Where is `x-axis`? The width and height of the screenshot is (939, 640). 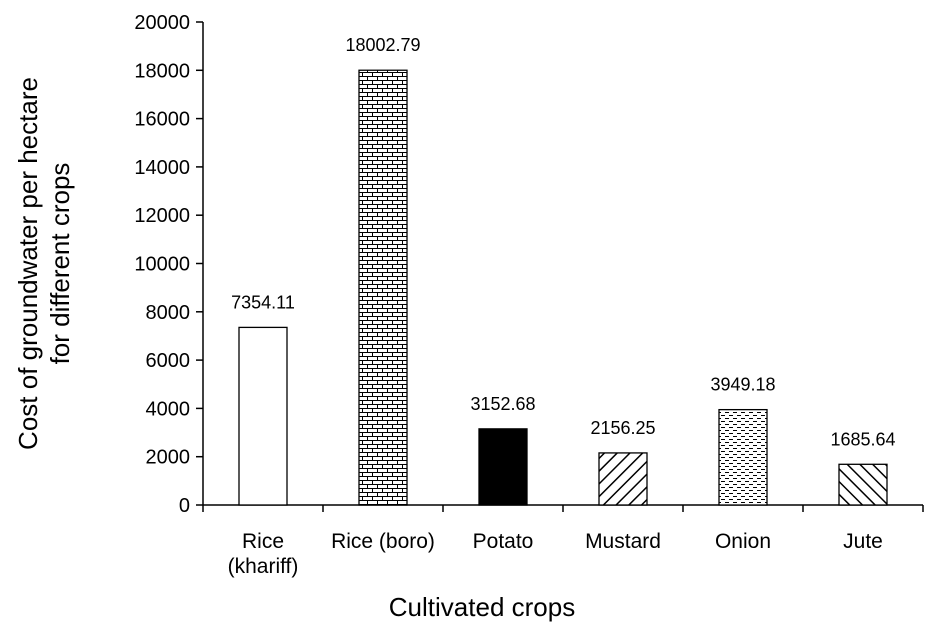
x-axis is located at coordinates (563, 508).